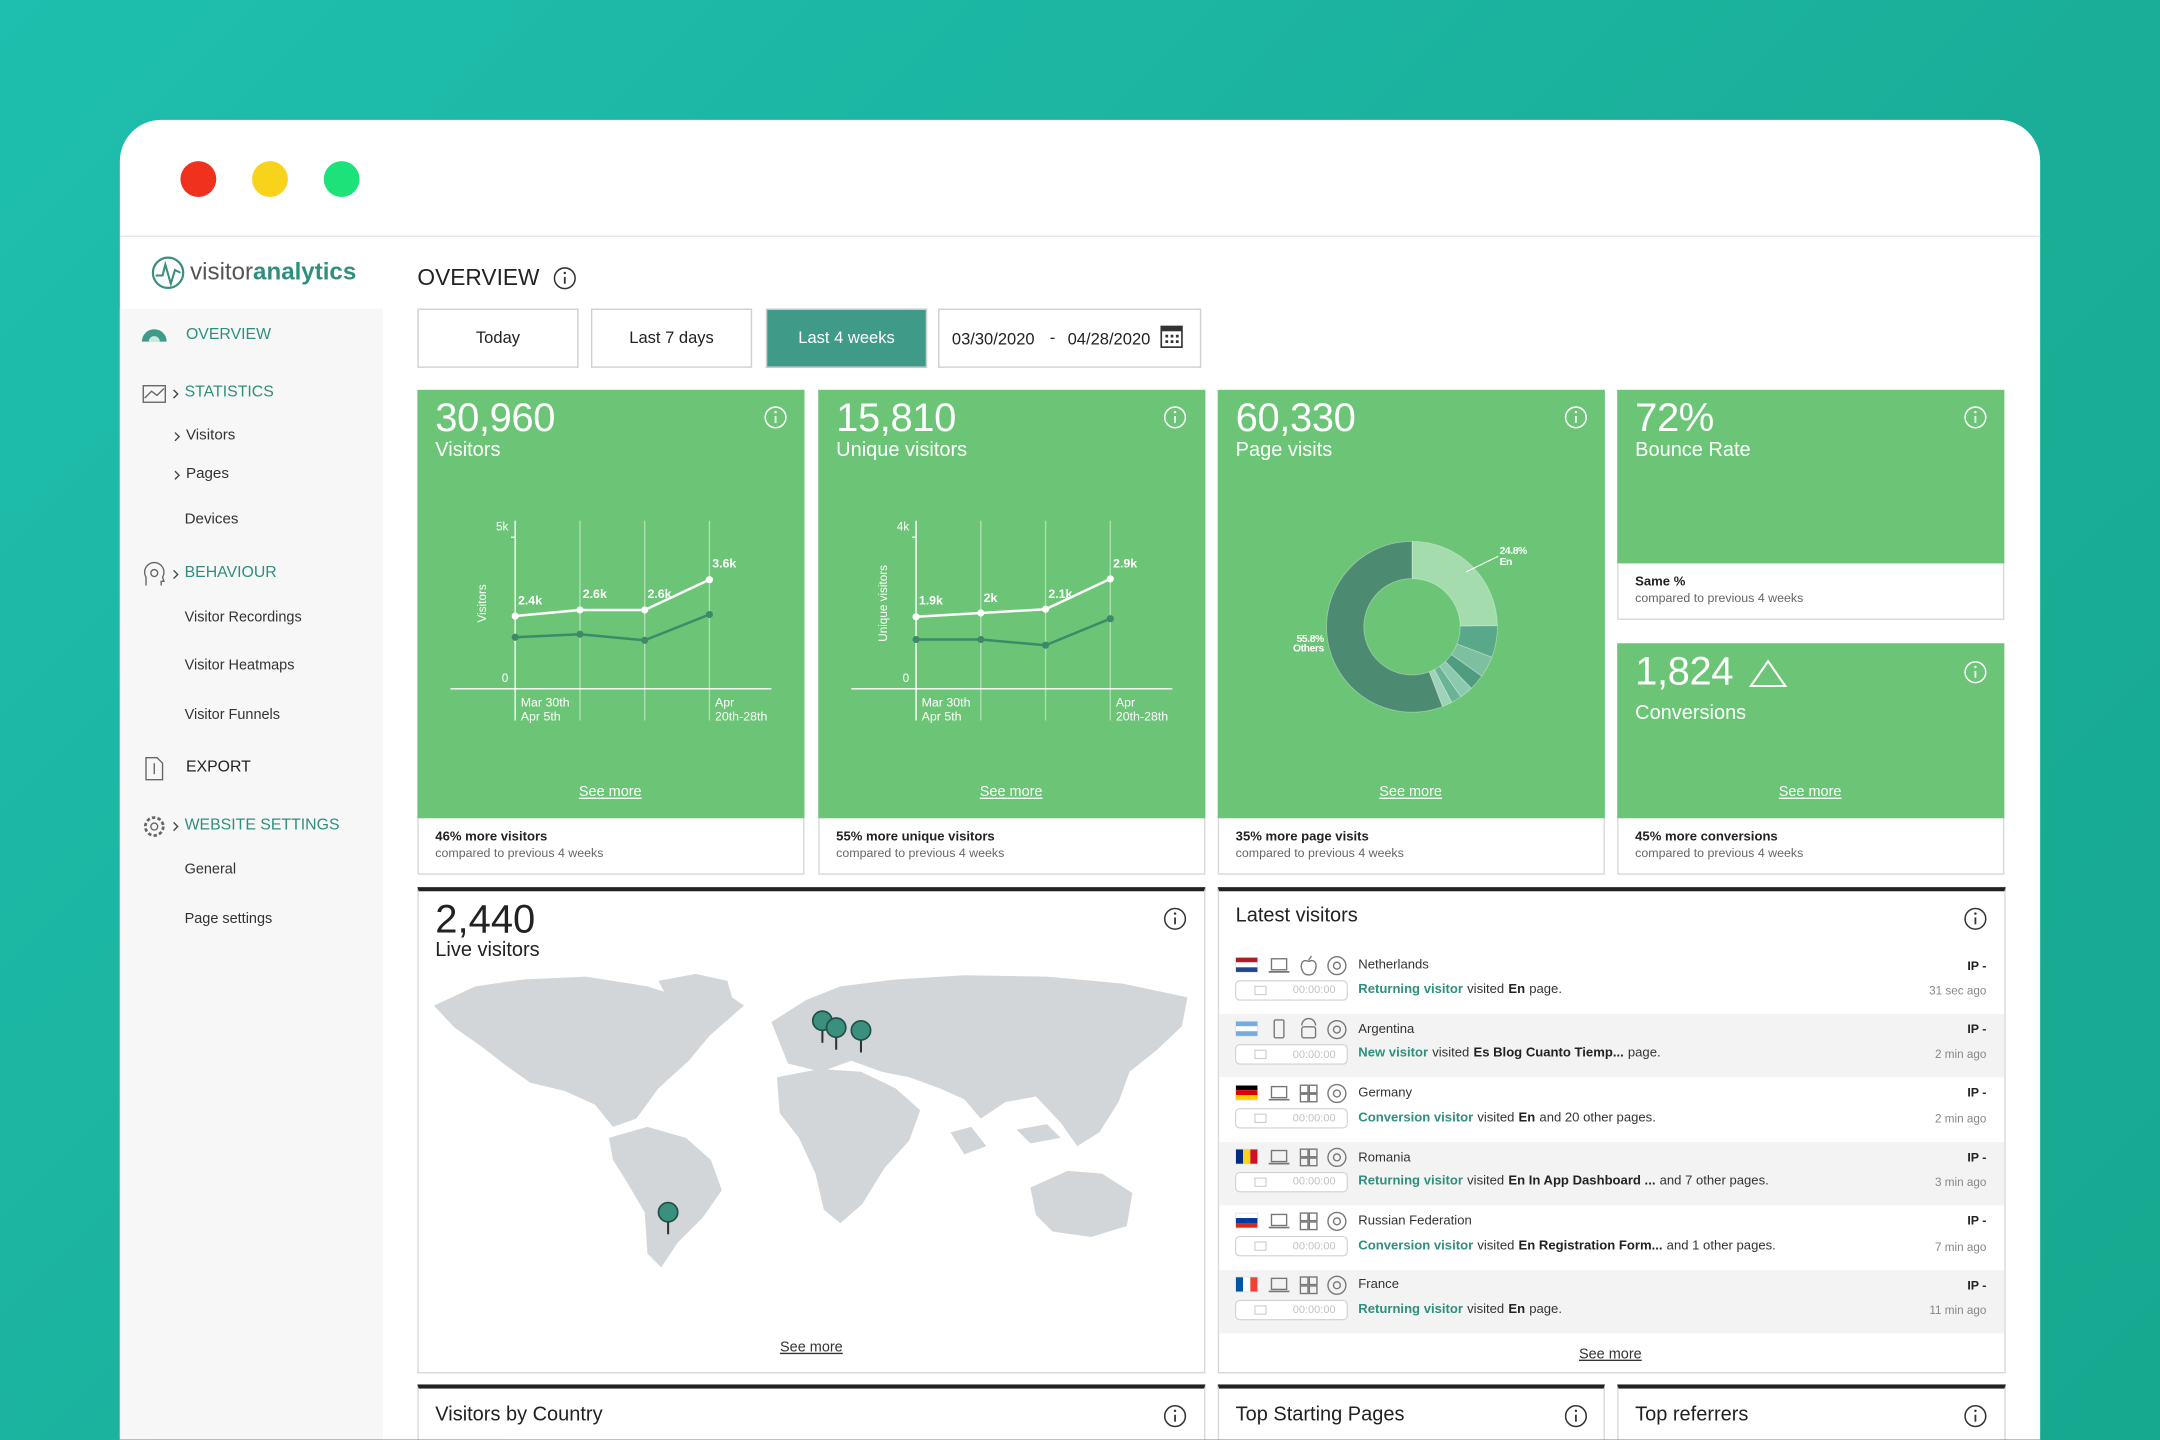 This screenshot has height=1440, width=2160. I want to click on logo: visitoranalytics, so click(273, 271).